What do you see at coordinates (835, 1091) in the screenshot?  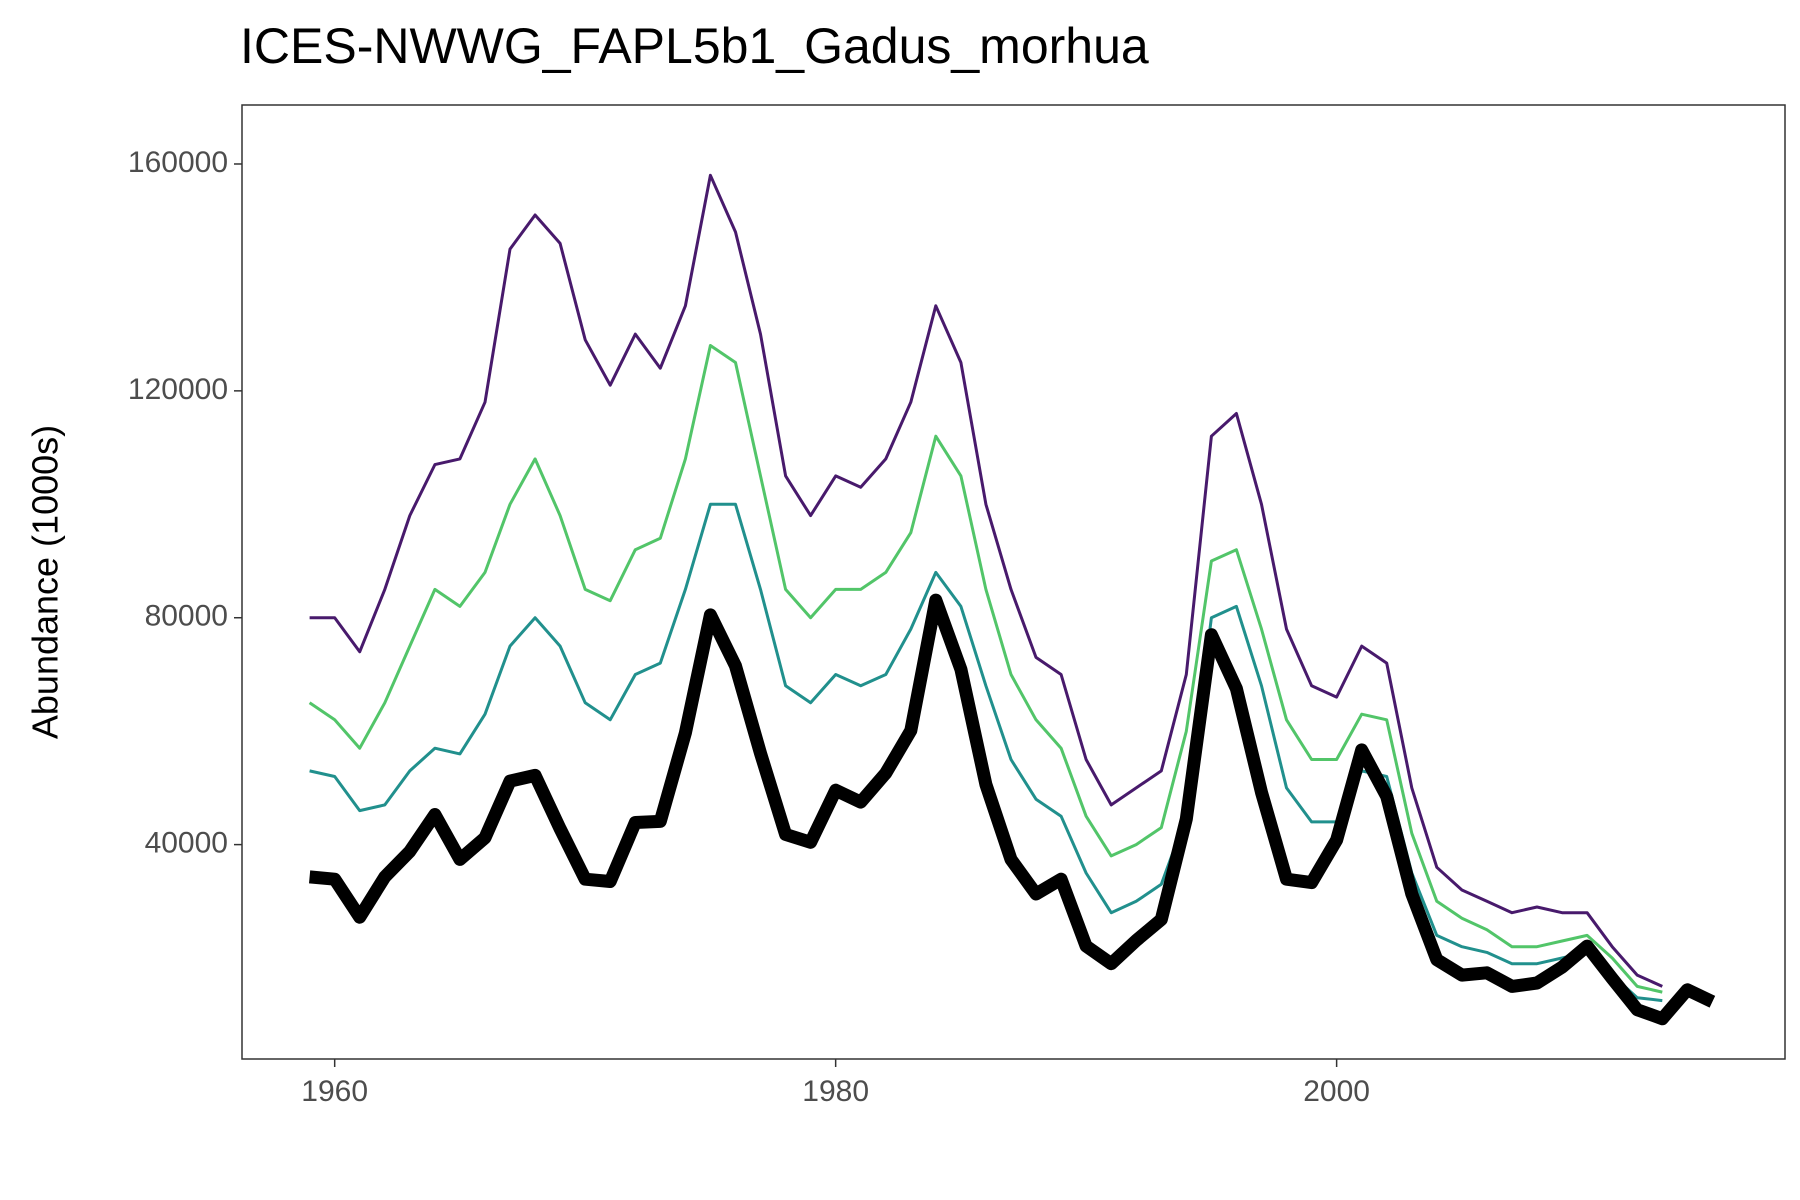 I see `x-tick-label: 1980` at bounding box center [835, 1091].